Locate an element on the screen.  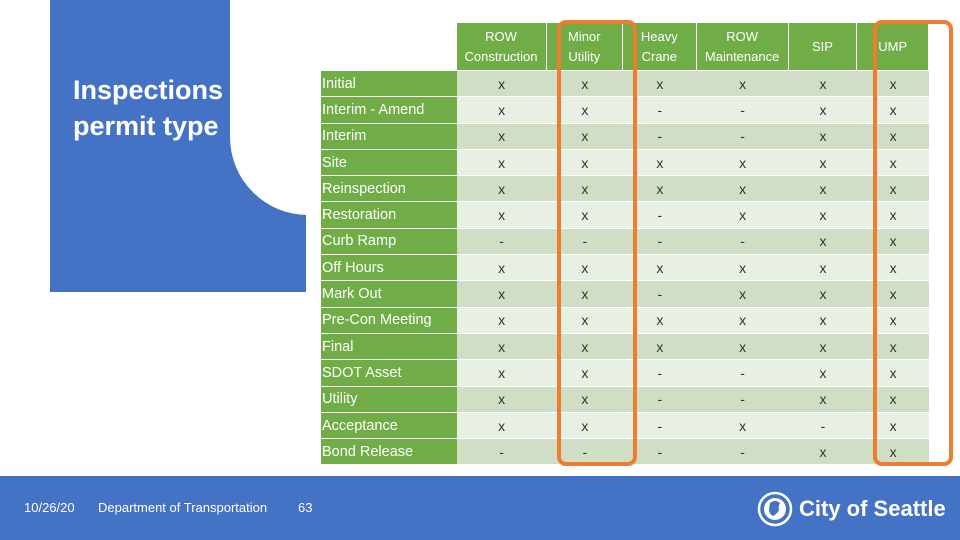
table-row: Pre-Con Meeting x x x x x x is located at coordinates (625, 319).